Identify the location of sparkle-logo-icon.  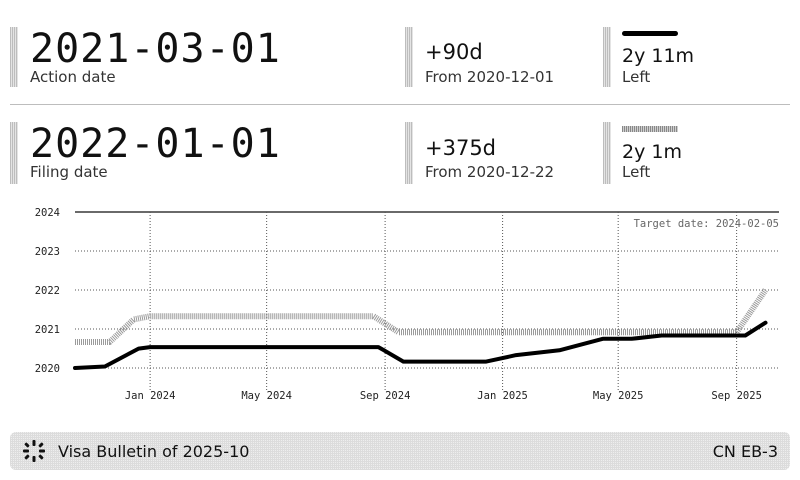
(34, 451).